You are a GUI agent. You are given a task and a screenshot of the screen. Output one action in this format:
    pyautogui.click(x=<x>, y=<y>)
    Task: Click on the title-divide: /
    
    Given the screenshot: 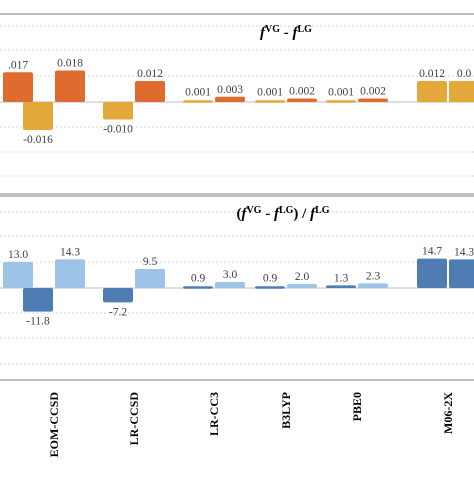 What is the action you would take?
    pyautogui.click(x=304, y=214)
    